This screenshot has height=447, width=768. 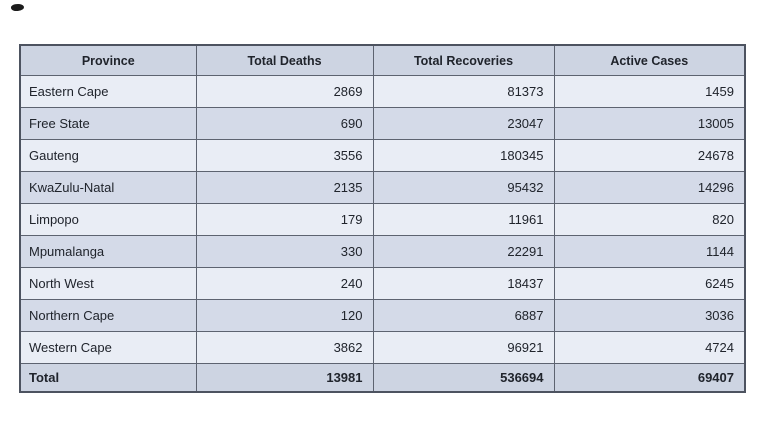 I want to click on corner-mark, so click(x=17, y=7).